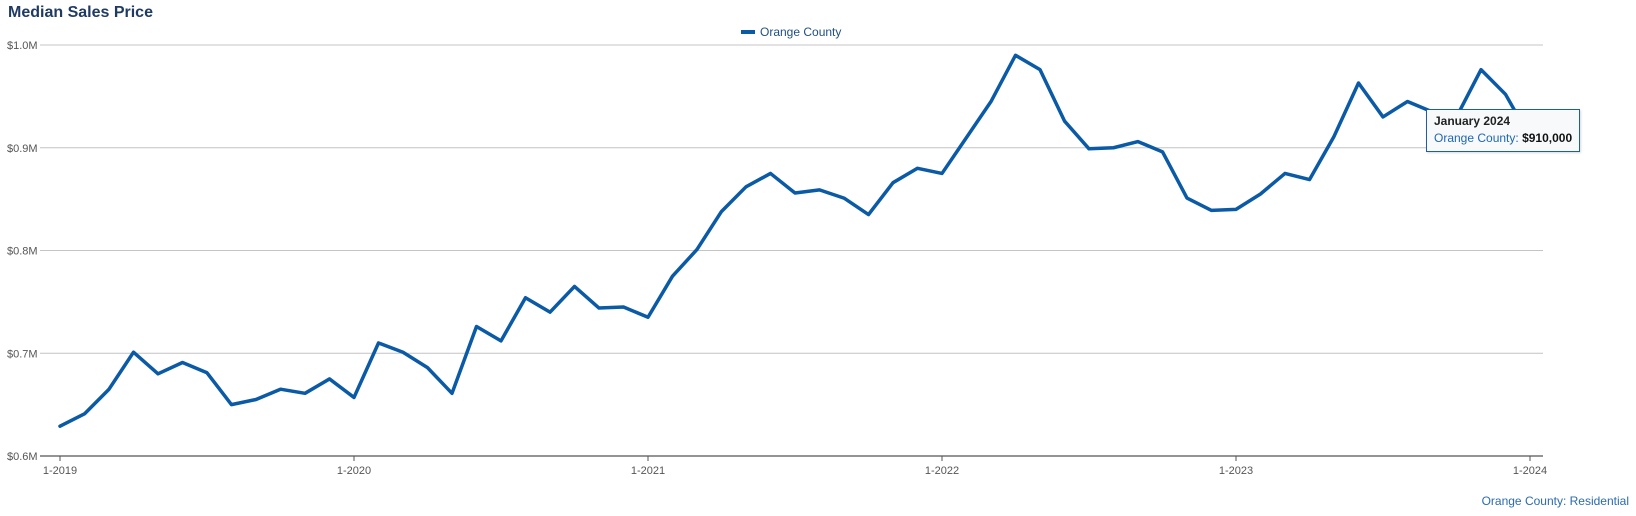 The width and height of the screenshot is (1636, 516). What do you see at coordinates (22, 46) in the screenshot?
I see `y-tick-label: $1.0M` at bounding box center [22, 46].